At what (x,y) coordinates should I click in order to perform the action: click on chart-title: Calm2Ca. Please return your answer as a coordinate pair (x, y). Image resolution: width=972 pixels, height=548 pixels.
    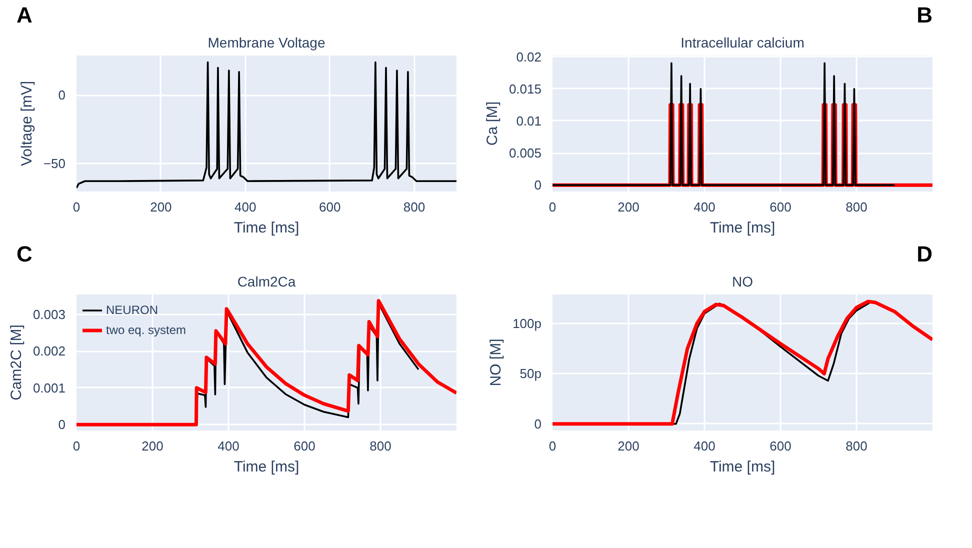
    Looking at the image, I should click on (266, 282).